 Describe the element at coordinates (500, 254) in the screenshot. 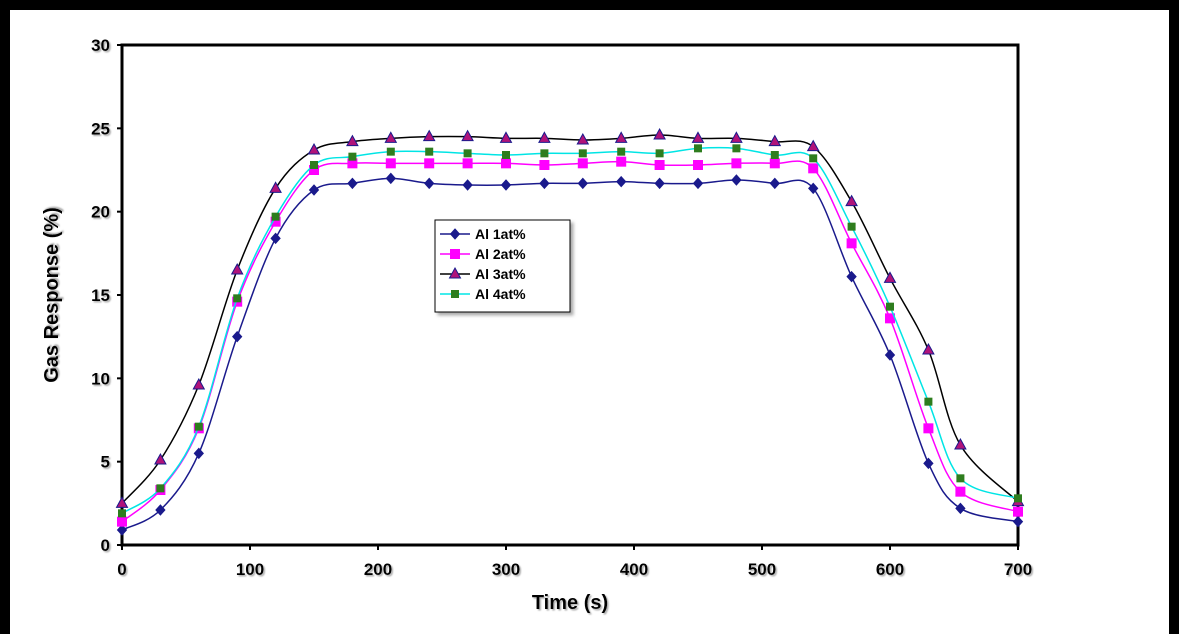

I see `legend-label: Al 2at%` at that location.